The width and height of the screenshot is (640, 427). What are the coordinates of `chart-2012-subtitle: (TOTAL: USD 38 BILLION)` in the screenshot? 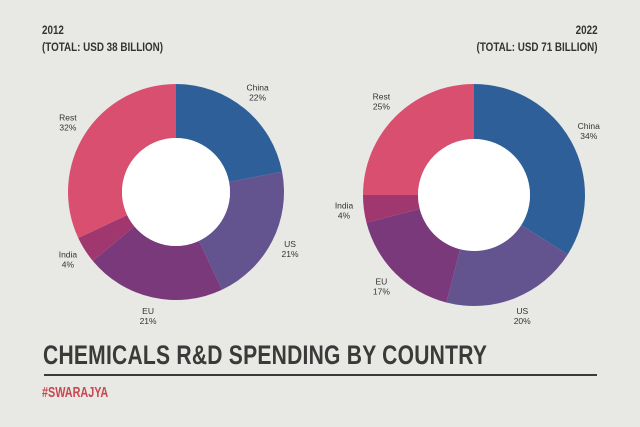 It's located at (103, 47).